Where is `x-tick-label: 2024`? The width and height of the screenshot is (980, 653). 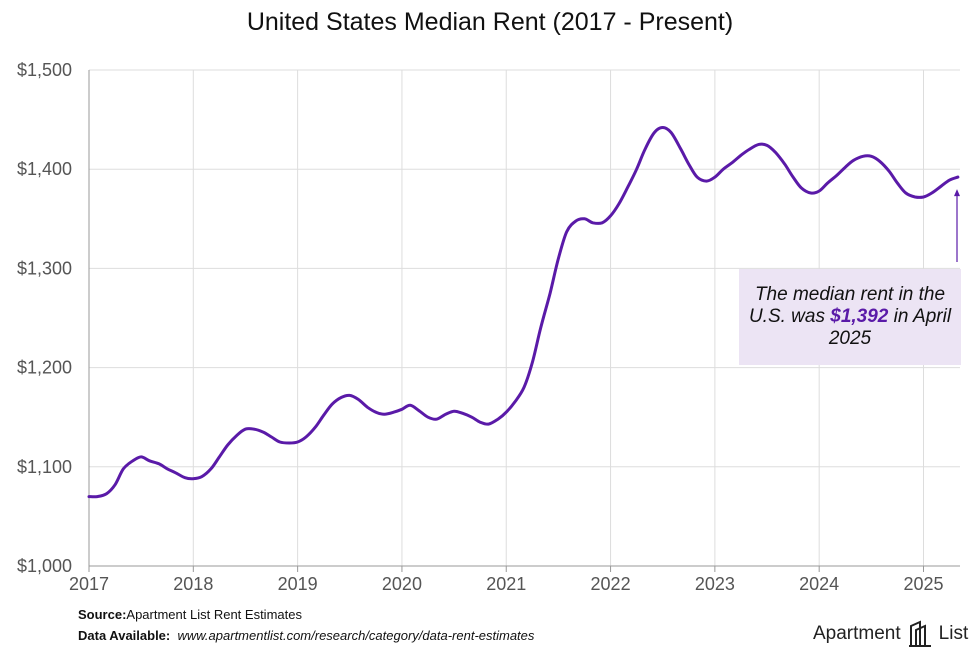 x-tick-label: 2024 is located at coordinates (819, 584).